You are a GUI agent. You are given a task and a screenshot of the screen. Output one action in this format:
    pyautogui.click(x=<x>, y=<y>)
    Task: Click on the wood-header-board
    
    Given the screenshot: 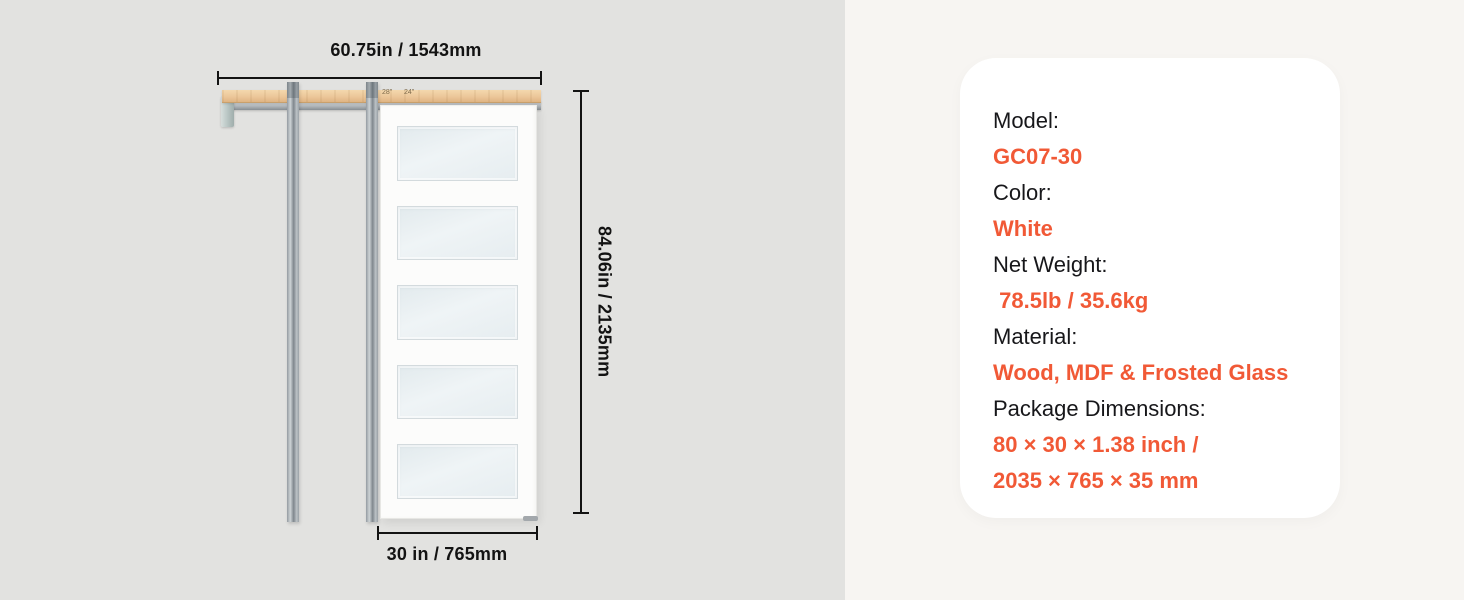 What is the action you would take?
    pyautogui.click(x=381, y=96)
    